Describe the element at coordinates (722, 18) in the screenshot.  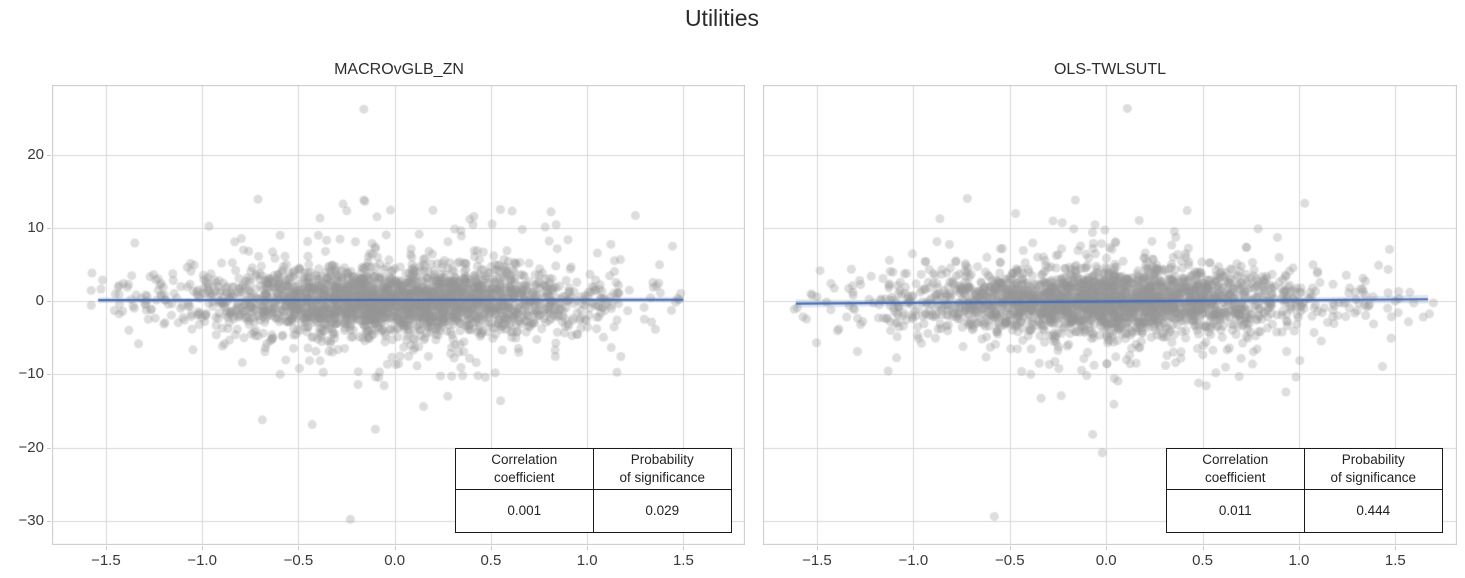
I see `figure-title: Utilities` at that location.